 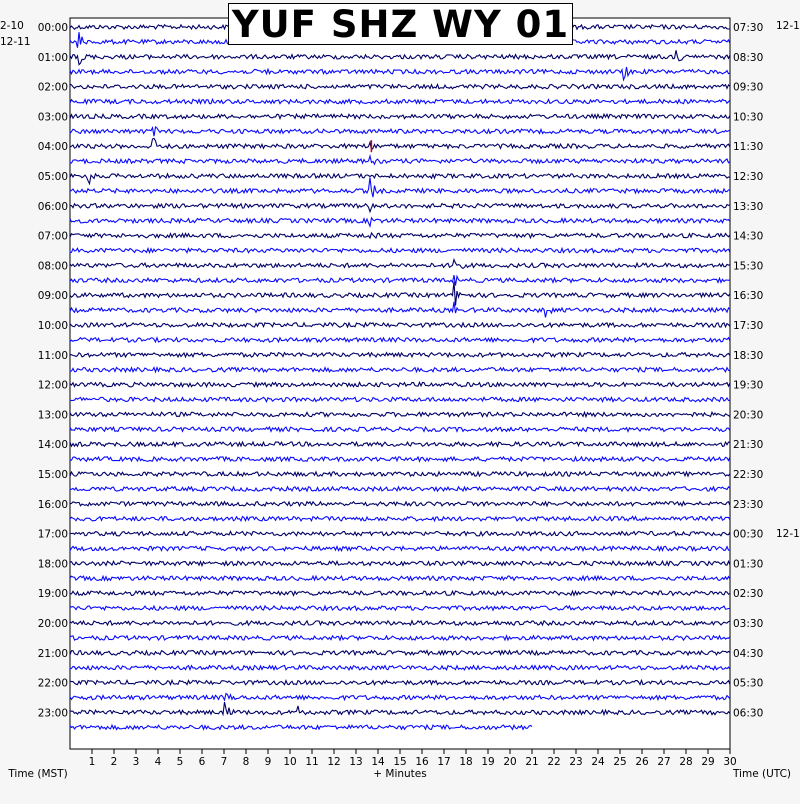 What do you see at coordinates (53, 237) in the screenshot?
I see `left-hour-label: 07:00` at bounding box center [53, 237].